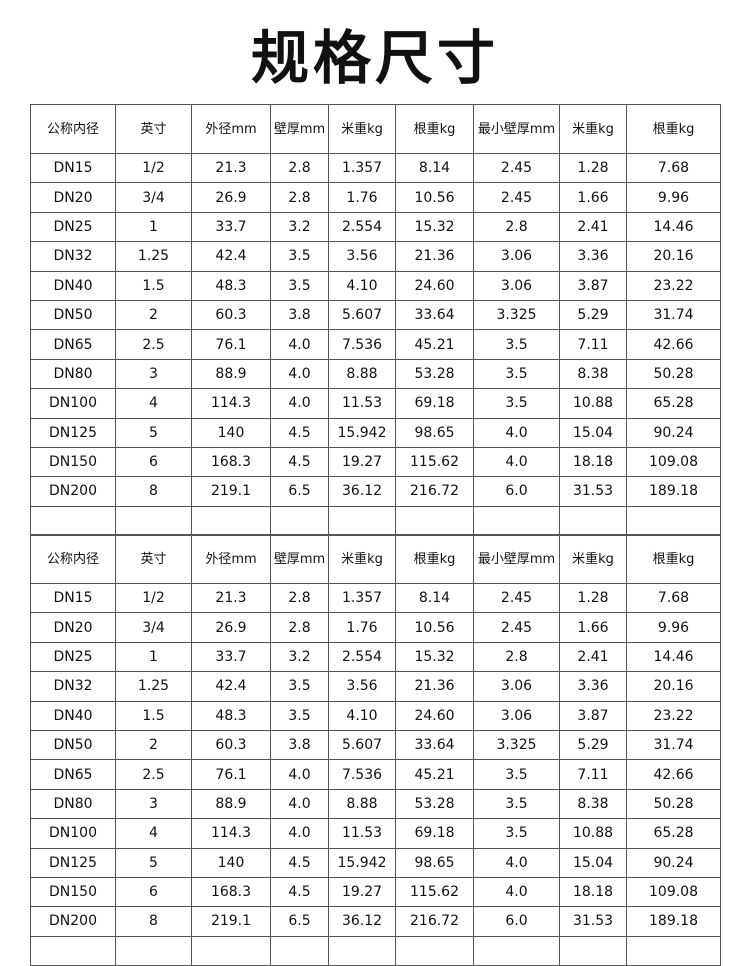 This screenshot has width=750, height=966. Describe the element at coordinates (231, 559) in the screenshot. I see `column-header: 外径mm` at that location.